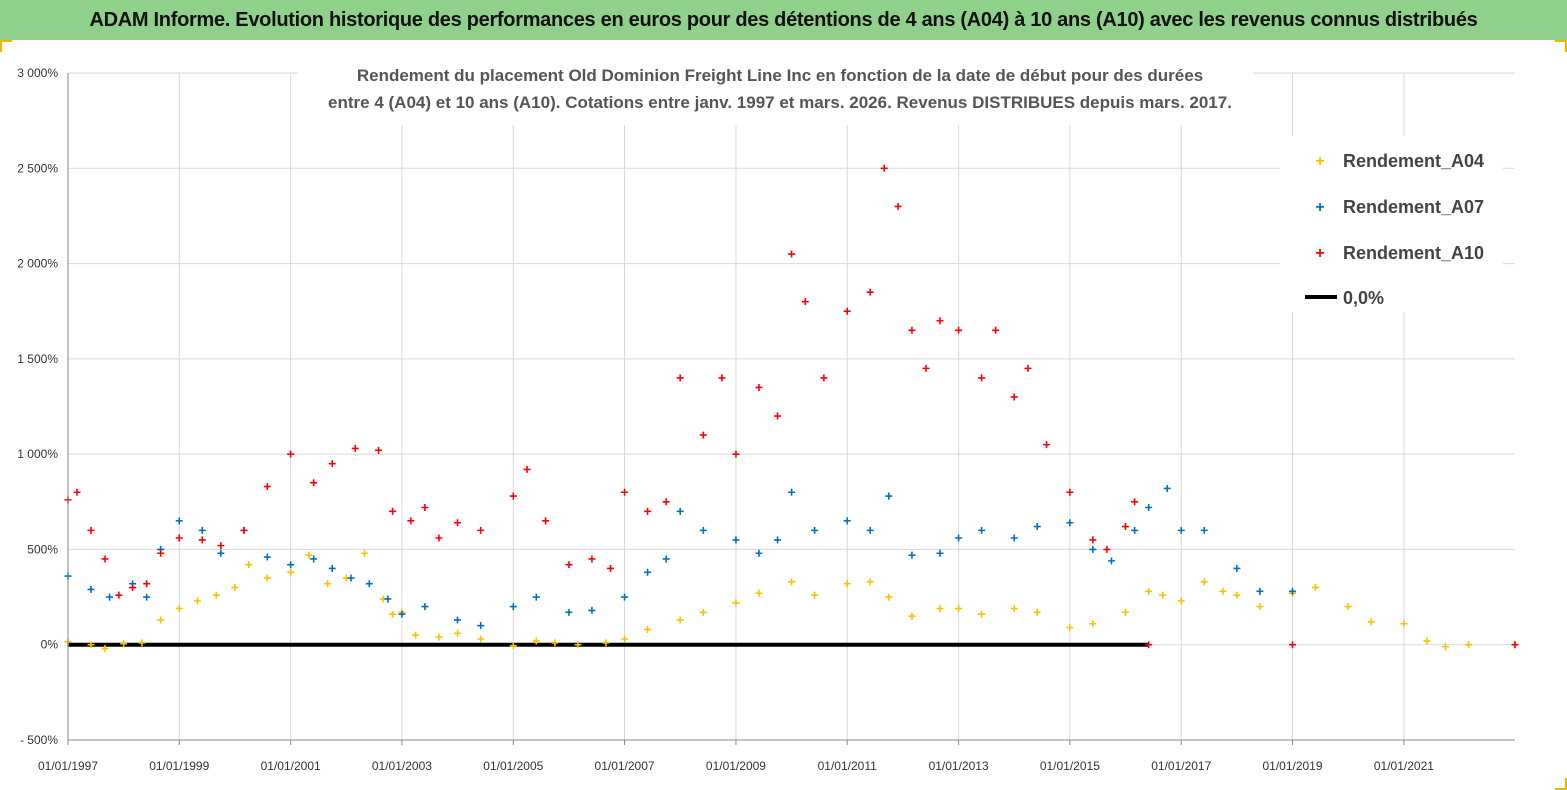 This screenshot has height=790, width=1567. Describe the element at coordinates (1070, 766) in the screenshot. I see `x-tick-label: 01/01/2015` at that location.